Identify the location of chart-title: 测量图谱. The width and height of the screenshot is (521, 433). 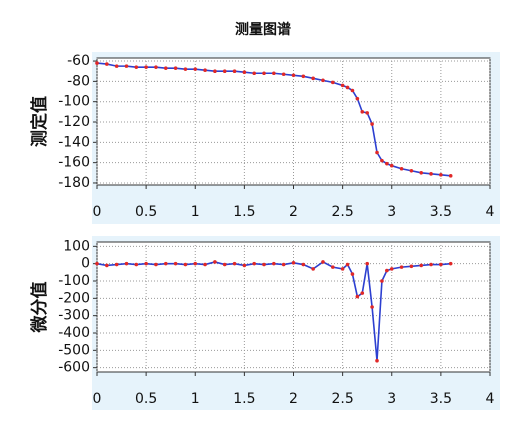
(263, 29).